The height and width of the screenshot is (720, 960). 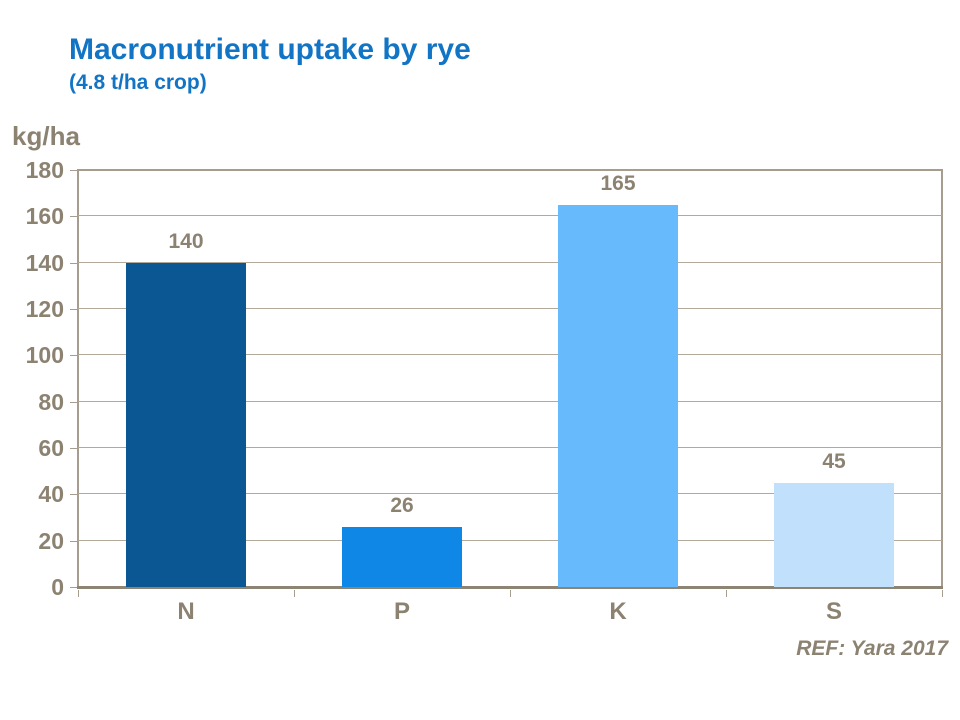 What do you see at coordinates (618, 611) in the screenshot?
I see `x-category-label: K` at bounding box center [618, 611].